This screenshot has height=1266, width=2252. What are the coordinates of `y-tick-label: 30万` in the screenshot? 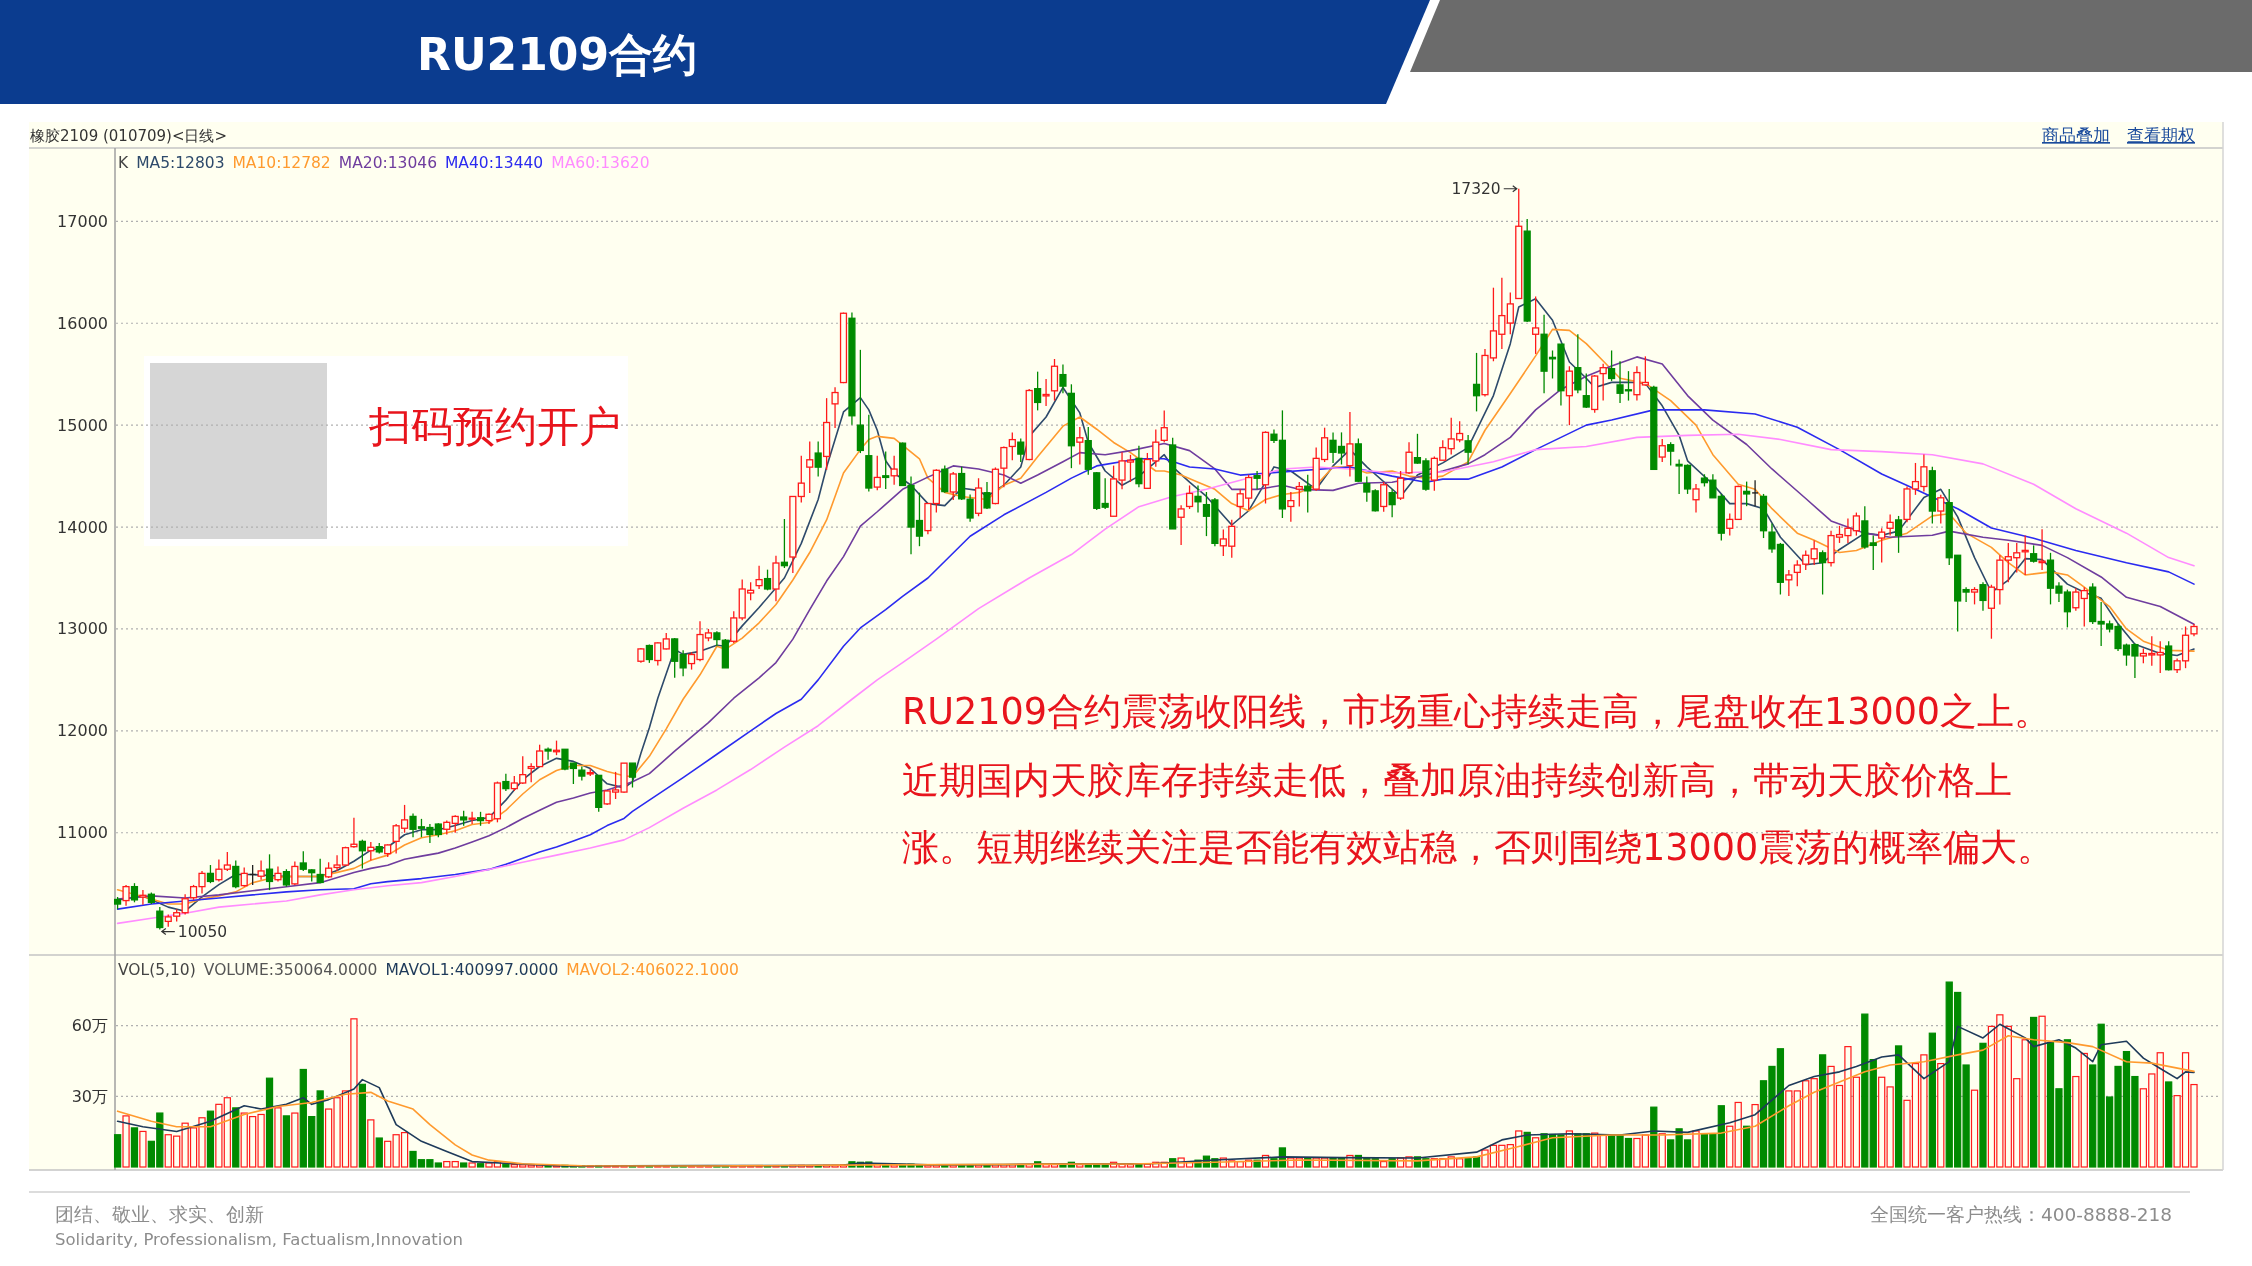 It's located at (89, 1096).